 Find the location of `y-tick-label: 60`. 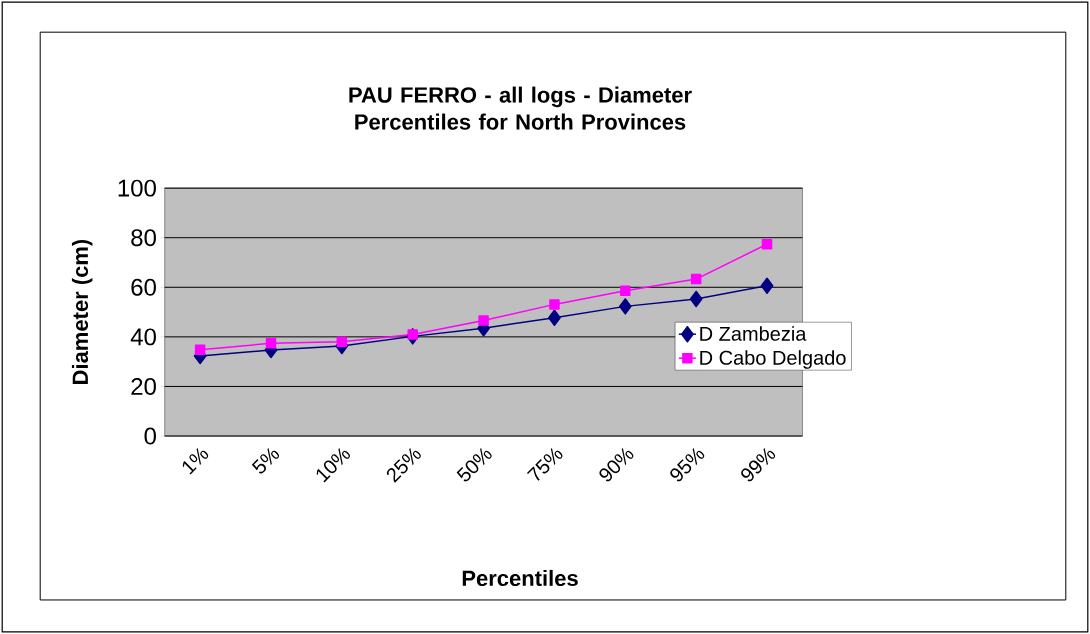

y-tick-label: 60 is located at coordinates (143, 287).